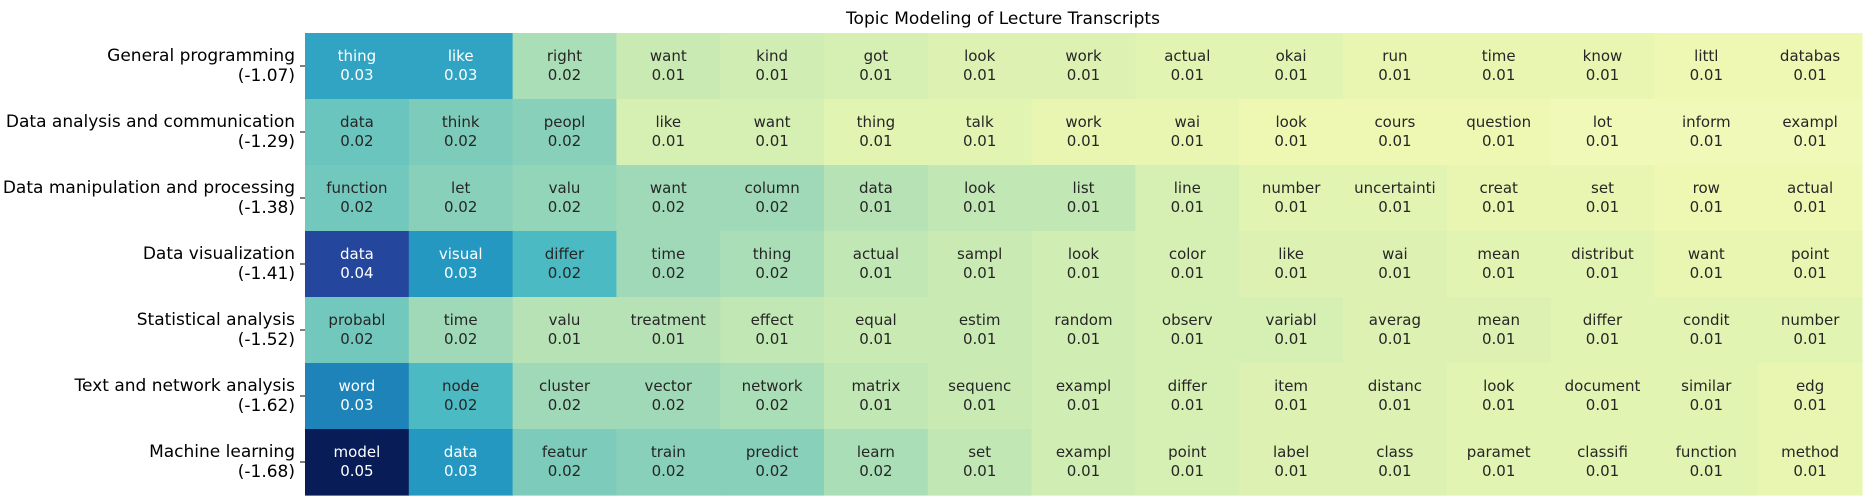 This screenshot has height=504, width=1864. I want to click on cell-word-label: list, so click(1083, 188).